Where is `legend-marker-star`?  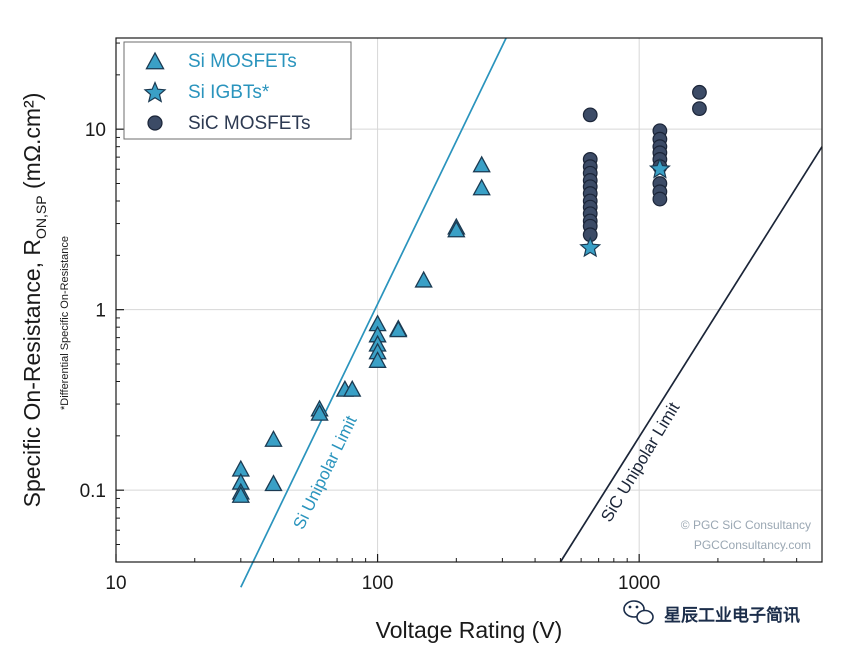
legend-marker-star is located at coordinates (155, 91).